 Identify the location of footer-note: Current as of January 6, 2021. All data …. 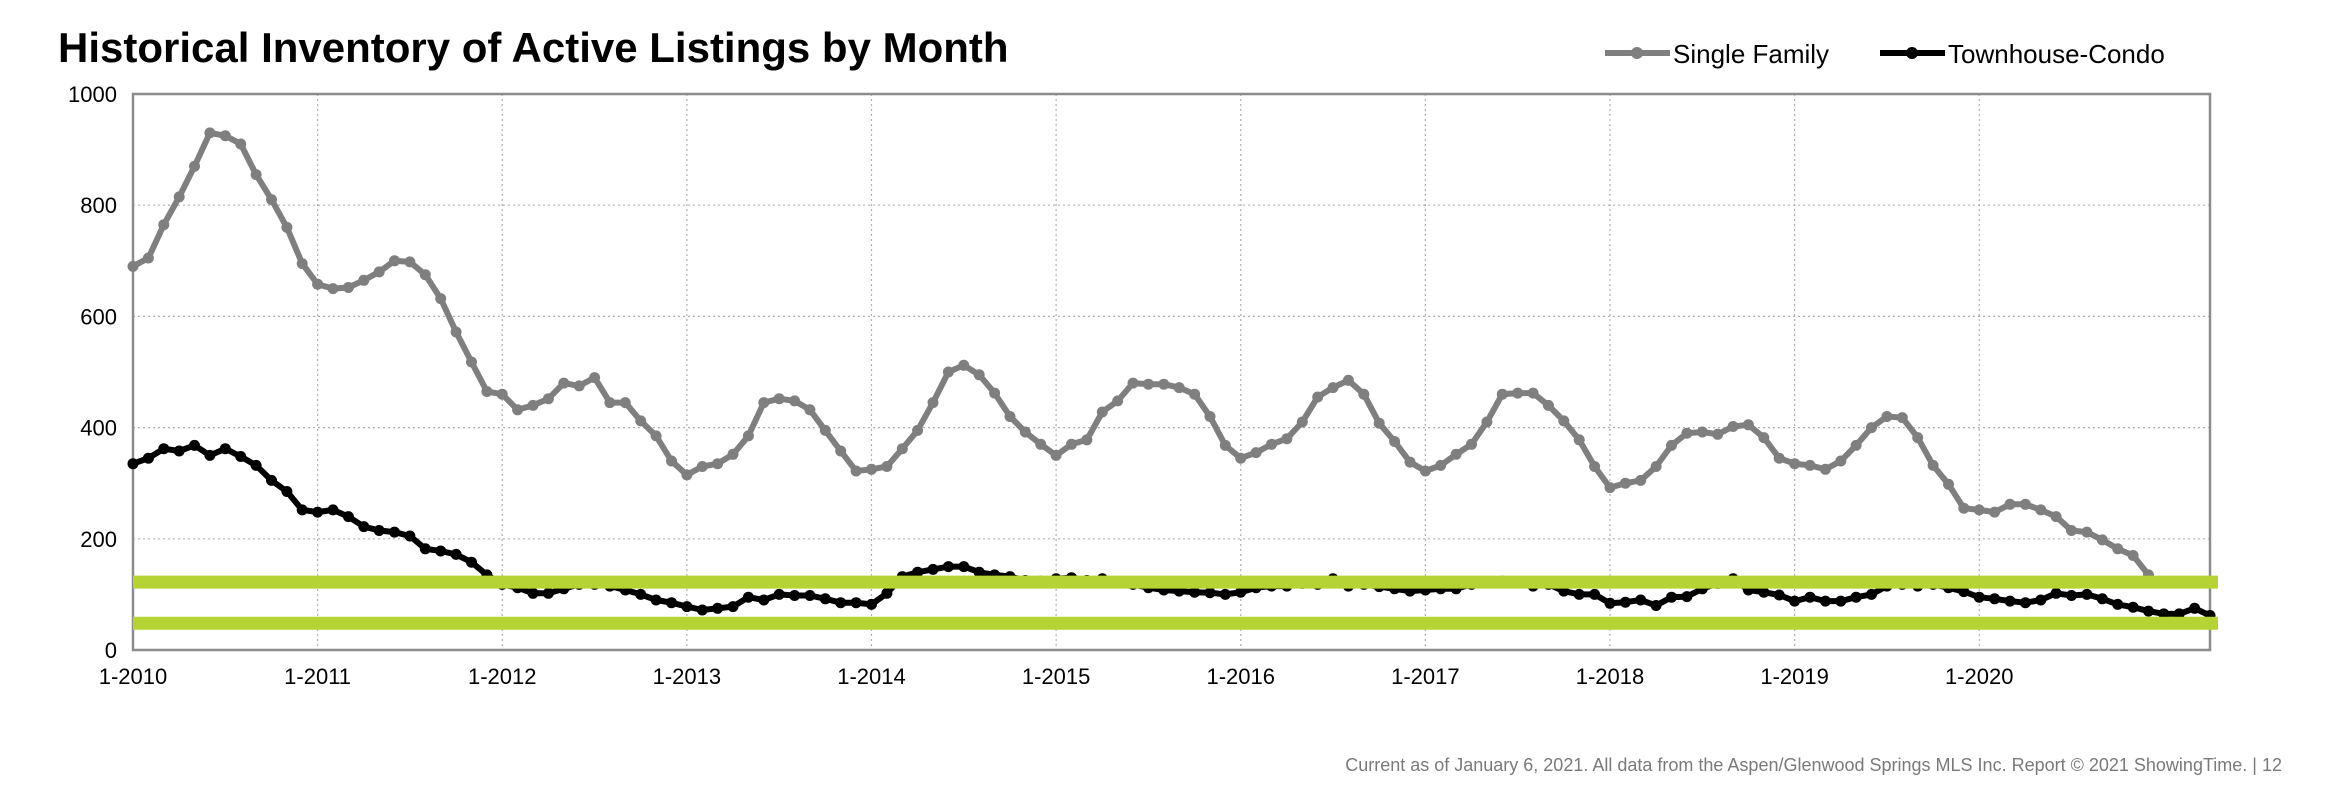
(1813, 765).